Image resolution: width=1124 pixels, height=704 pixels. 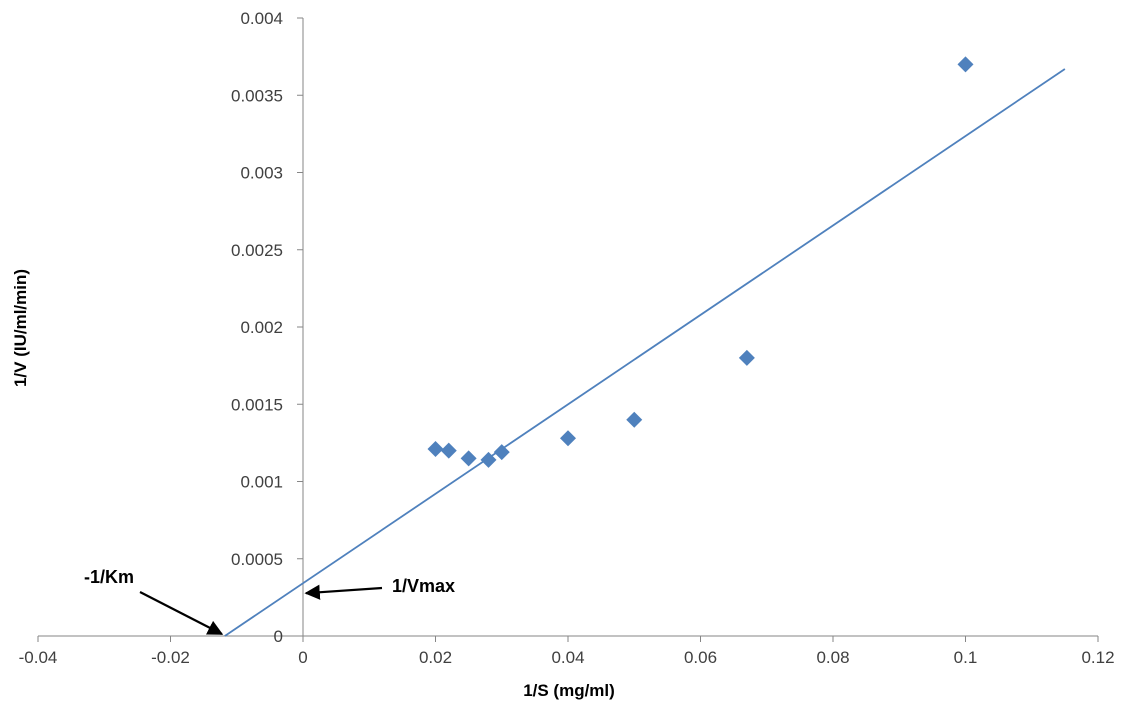 What do you see at coordinates (261, 327) in the screenshot?
I see `y-tick-label: 0.002` at bounding box center [261, 327].